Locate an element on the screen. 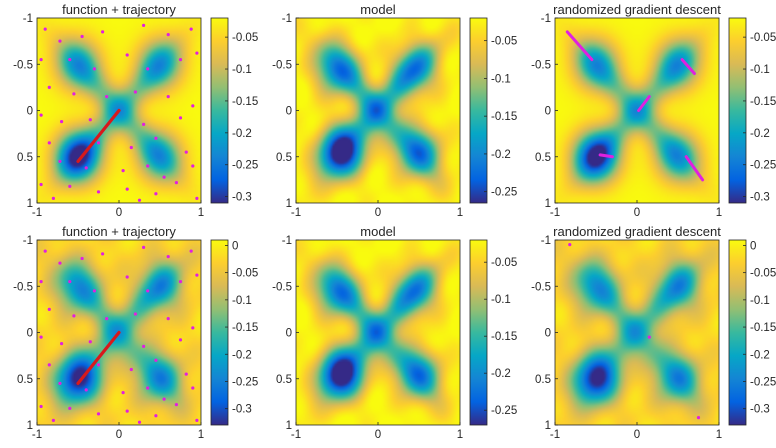 The image size is (776, 448). colorbar-tick-label: -0.25 is located at coordinates (504, 411).